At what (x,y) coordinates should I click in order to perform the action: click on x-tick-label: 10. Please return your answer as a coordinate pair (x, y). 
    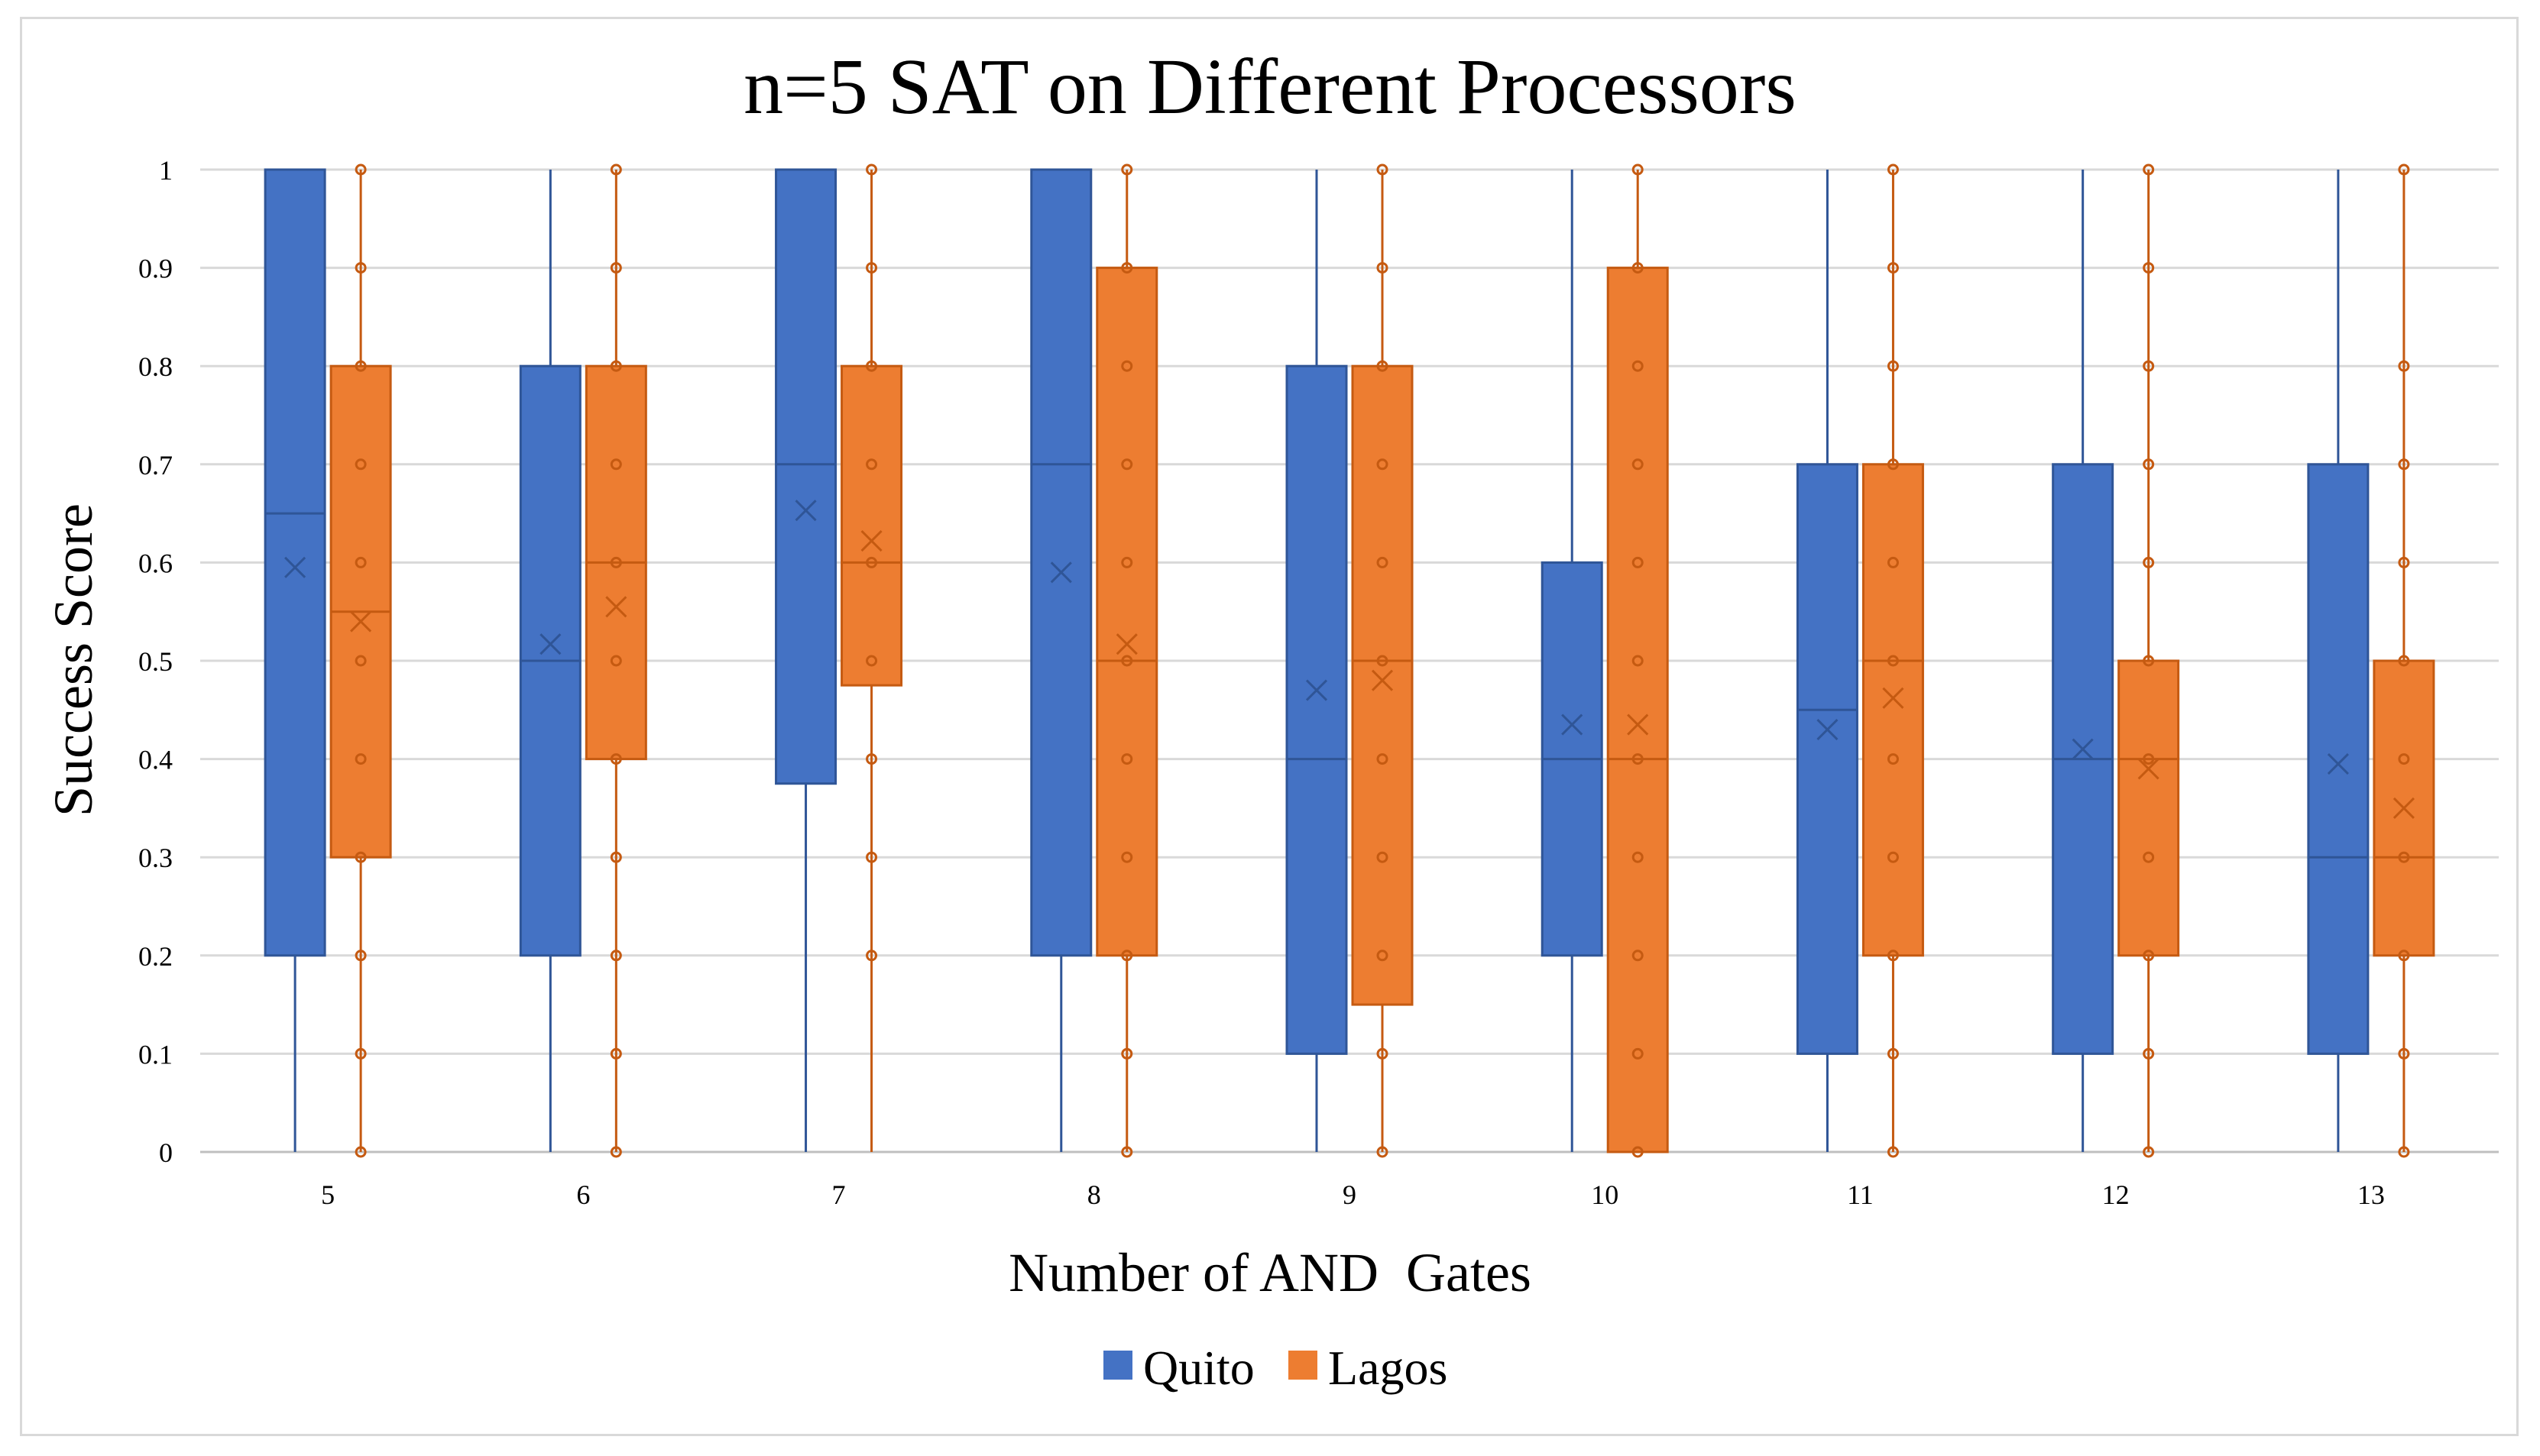
    Looking at the image, I should click on (1604, 1195).